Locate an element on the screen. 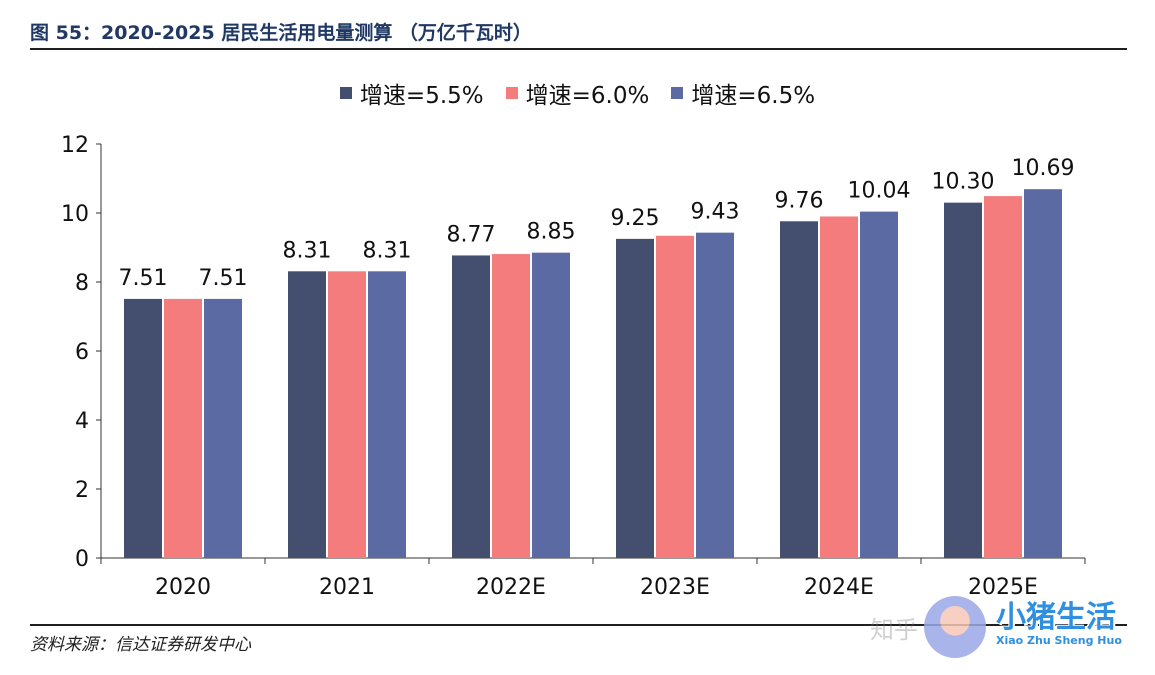  data-label: 10.69 is located at coordinates (1043, 168).